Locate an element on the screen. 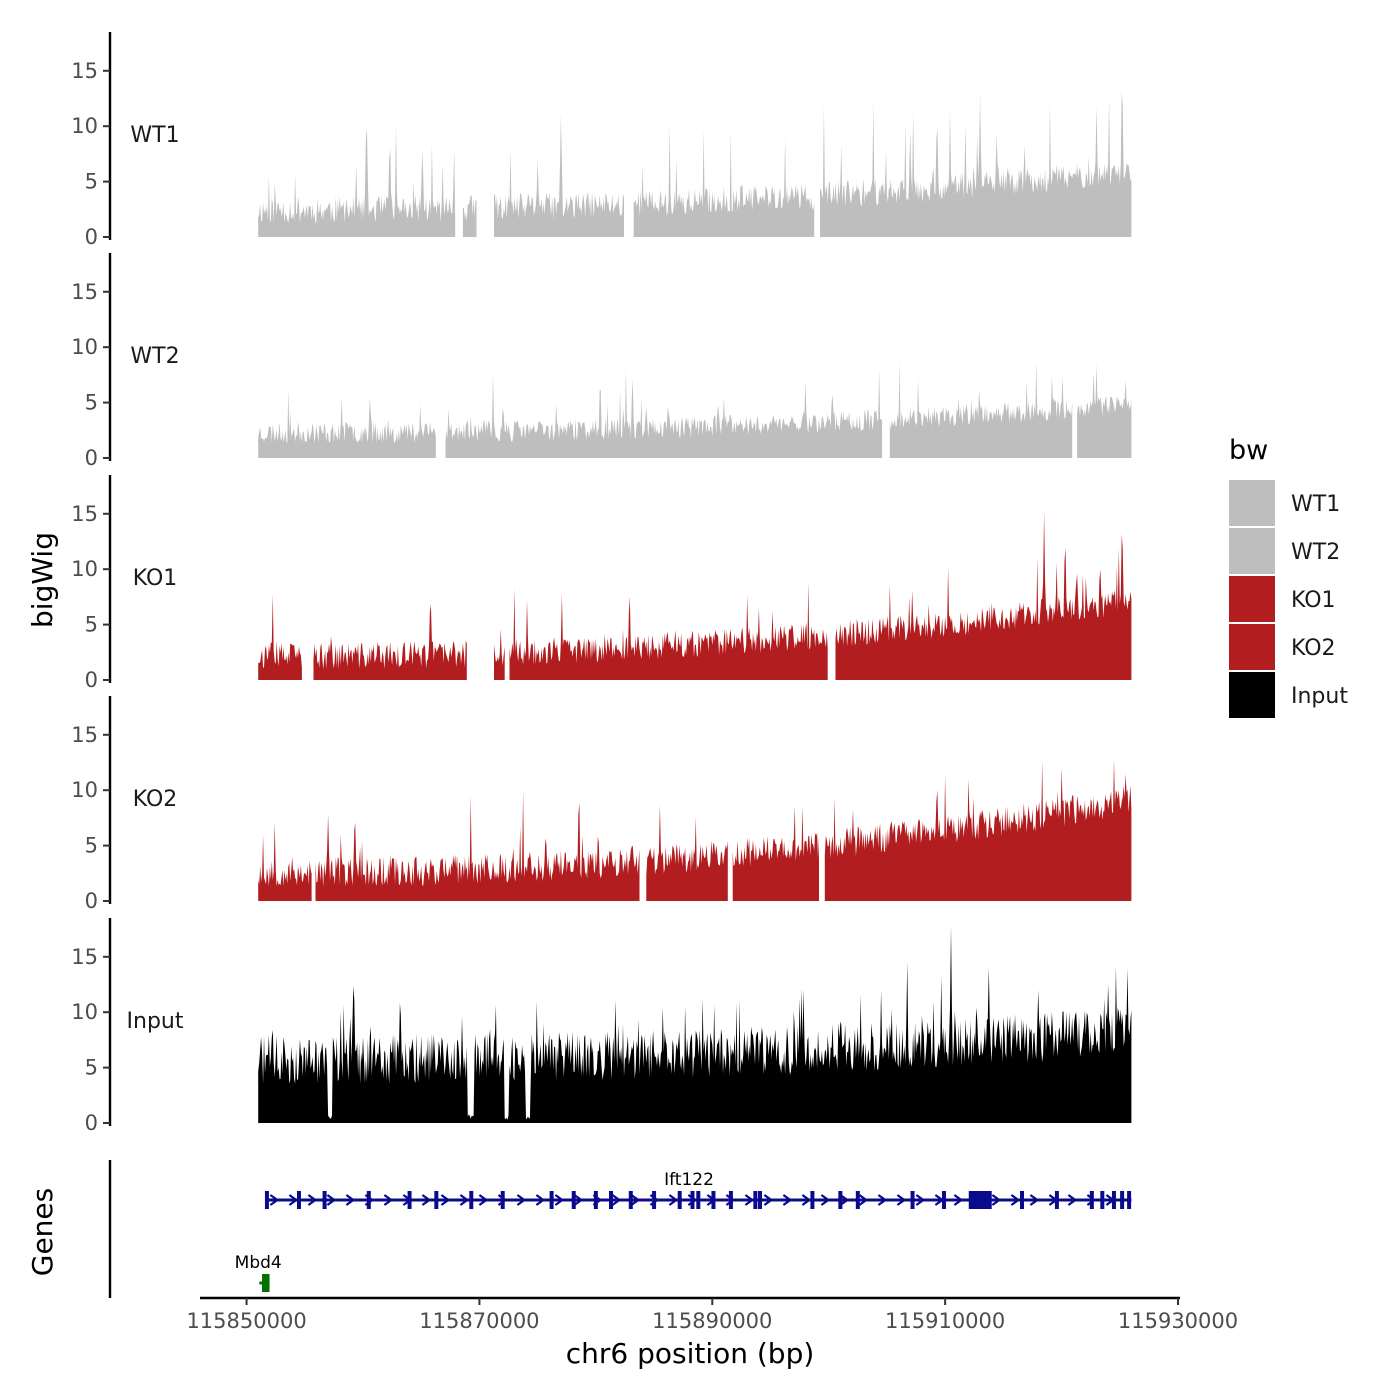 This screenshot has height=1400, width=1400. x-tick-label: 115930000 is located at coordinates (1178, 1321).